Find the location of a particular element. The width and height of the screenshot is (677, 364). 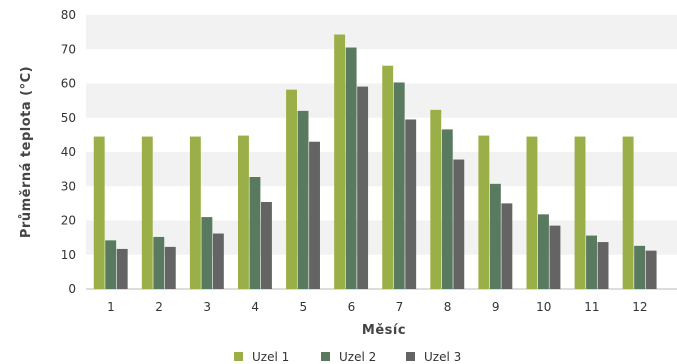

x-tick-label: 9 is located at coordinates (496, 307).